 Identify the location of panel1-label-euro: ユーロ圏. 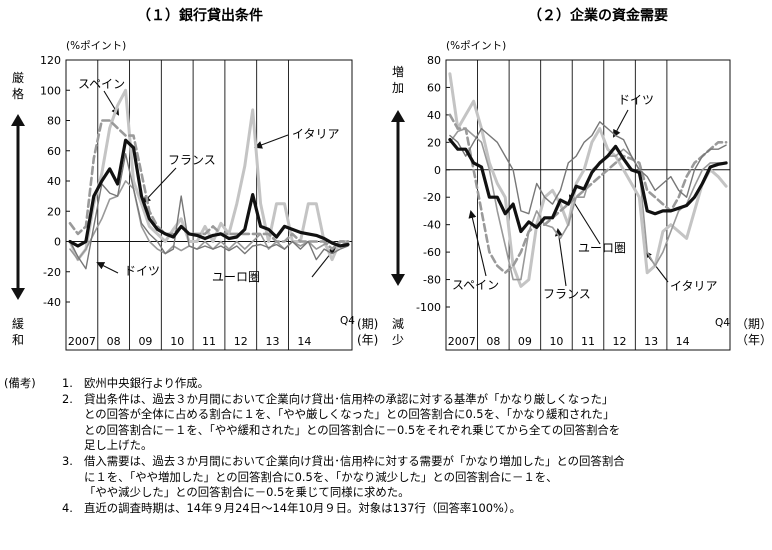
(236, 277).